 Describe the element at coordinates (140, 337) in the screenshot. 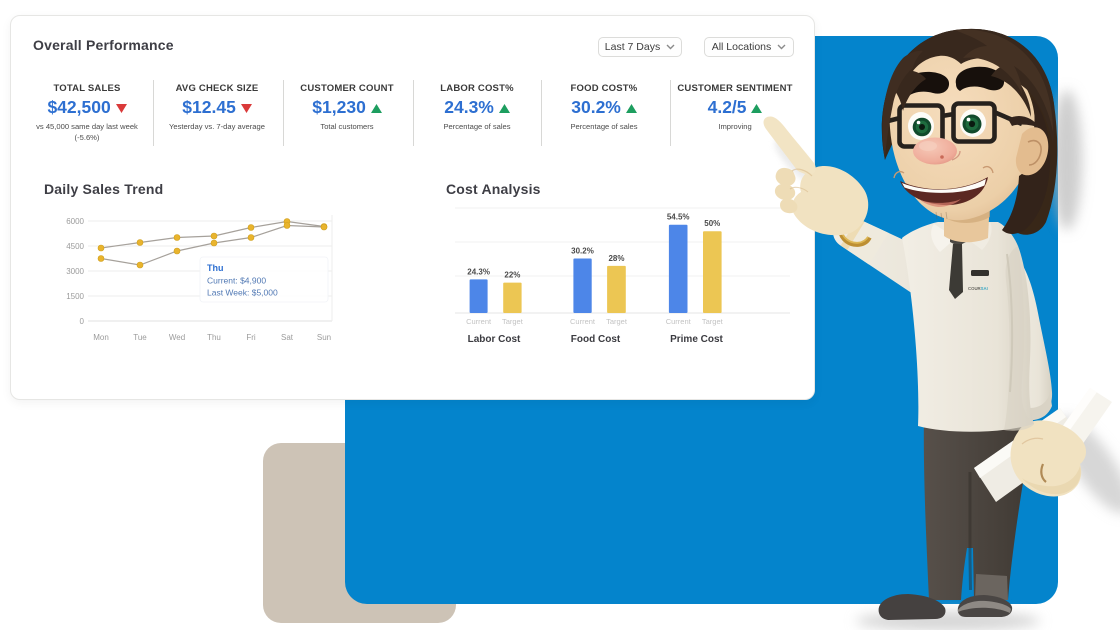

I see `svg-text: Tue` at that location.